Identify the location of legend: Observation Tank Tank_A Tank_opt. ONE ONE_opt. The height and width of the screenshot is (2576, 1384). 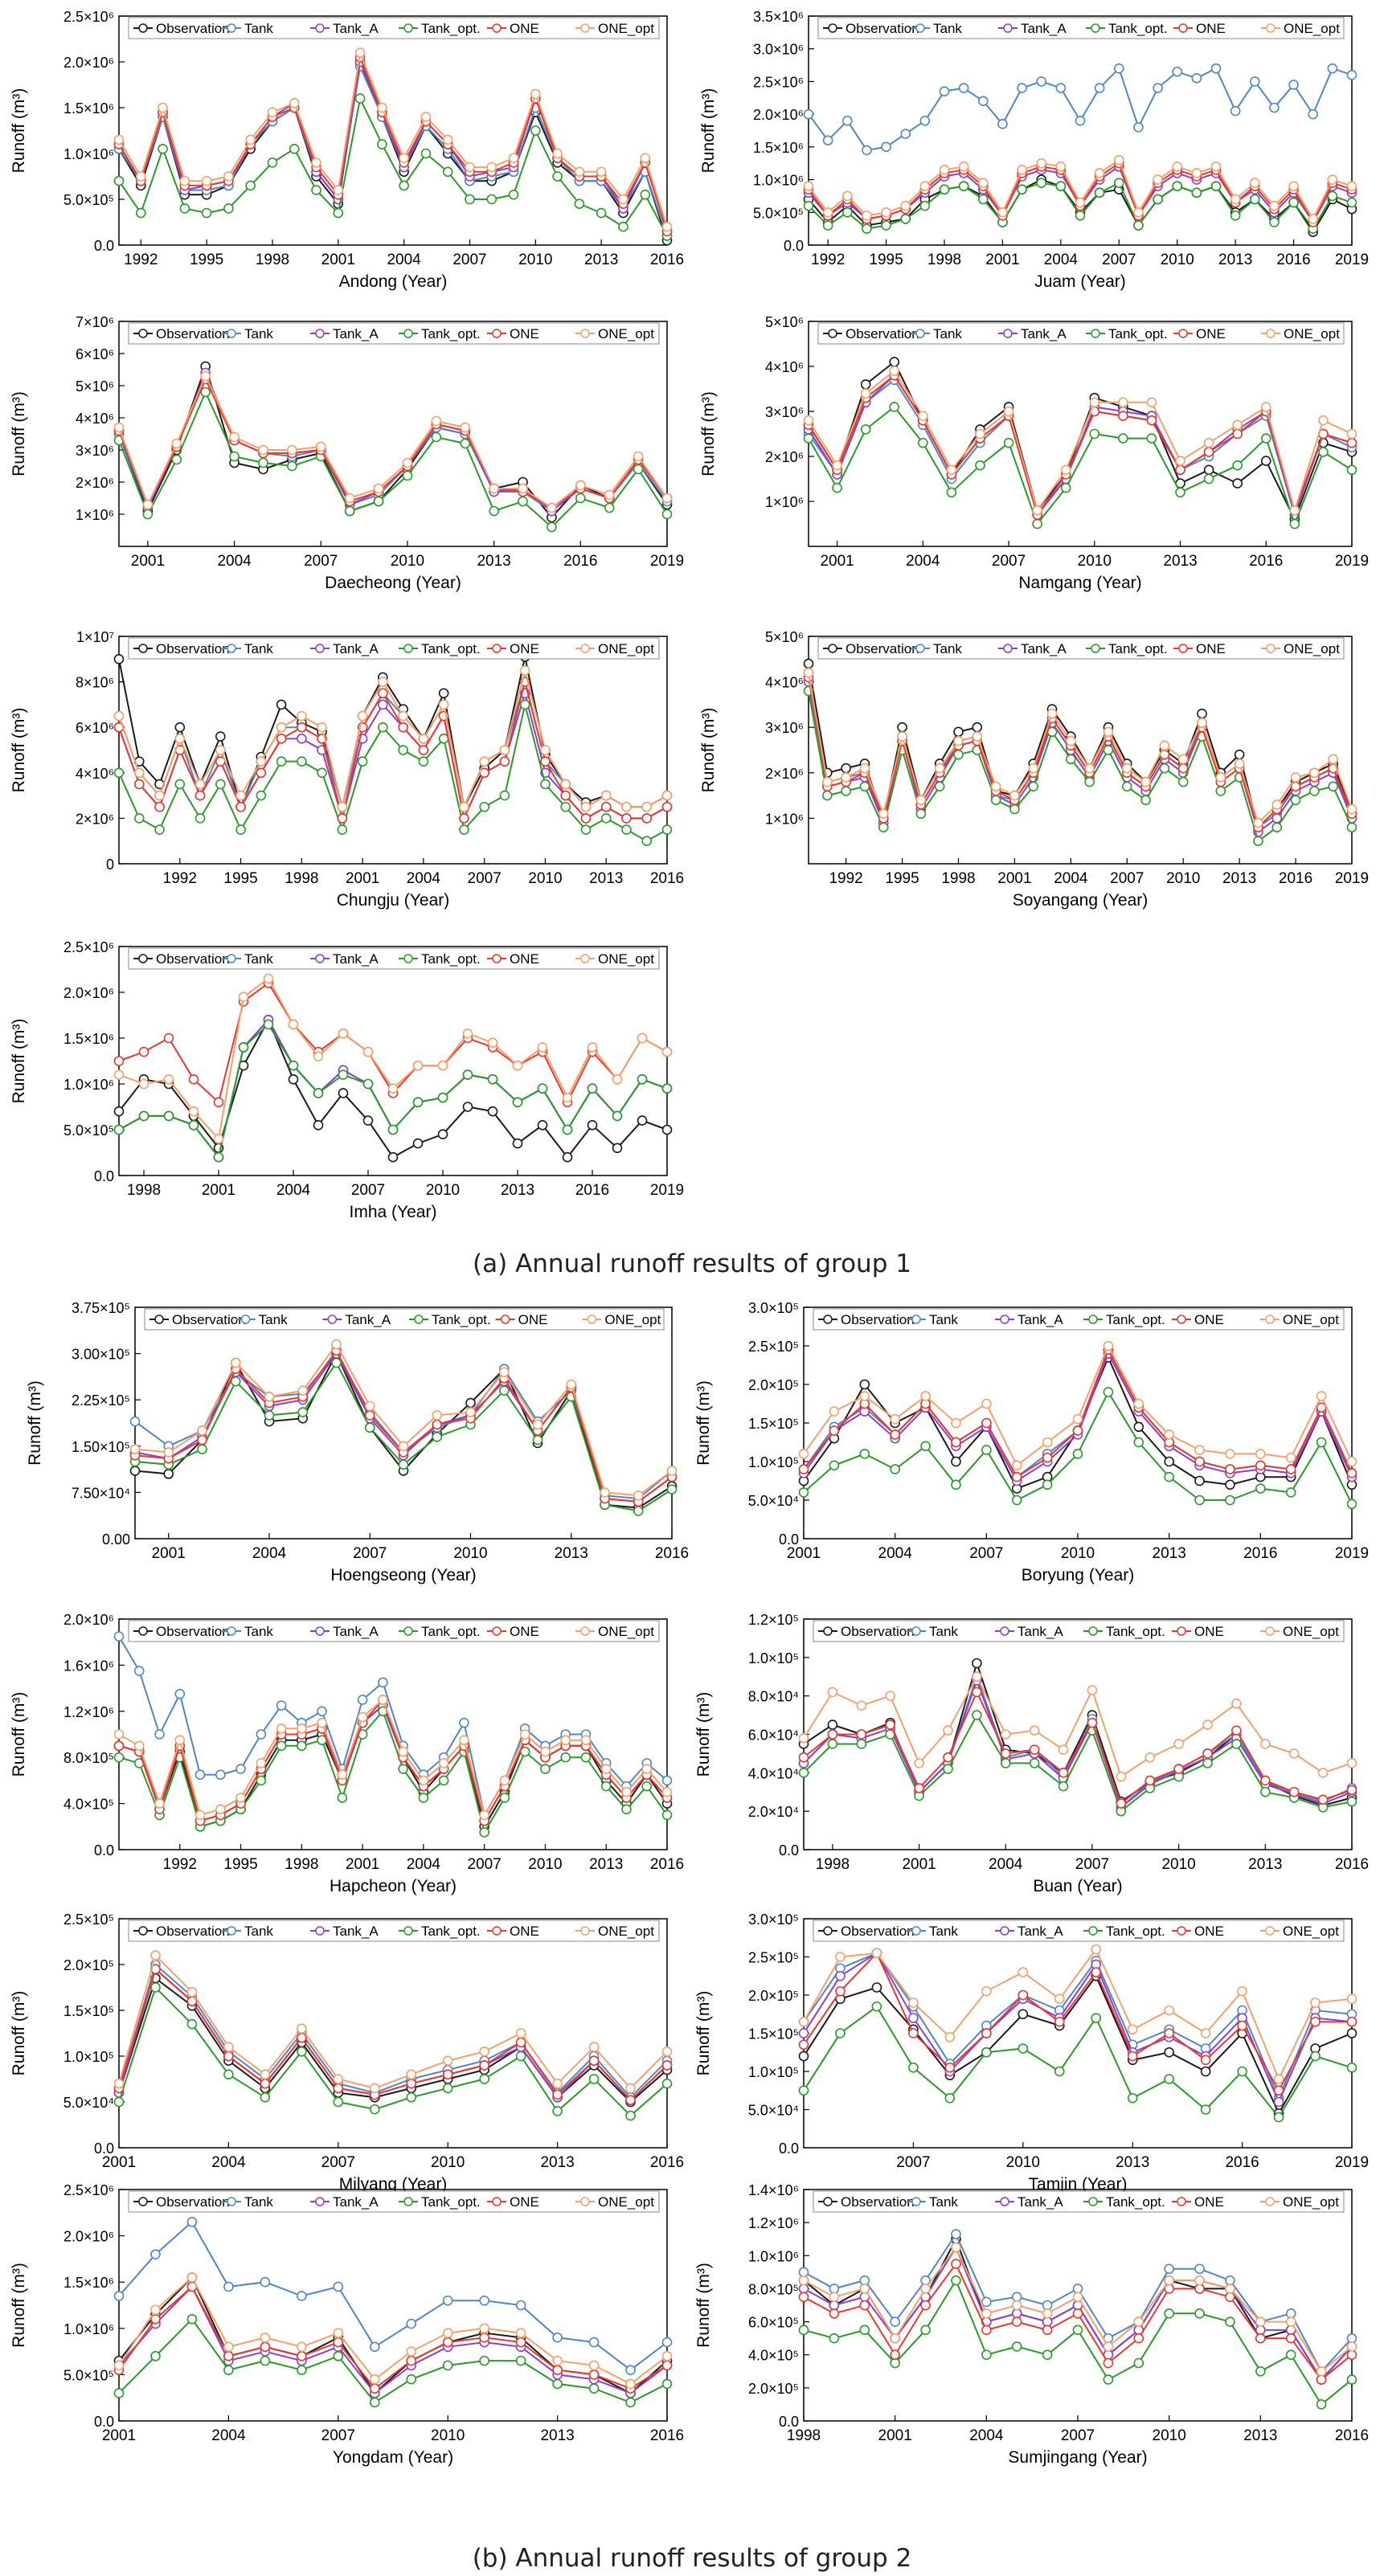
(394, 1631).